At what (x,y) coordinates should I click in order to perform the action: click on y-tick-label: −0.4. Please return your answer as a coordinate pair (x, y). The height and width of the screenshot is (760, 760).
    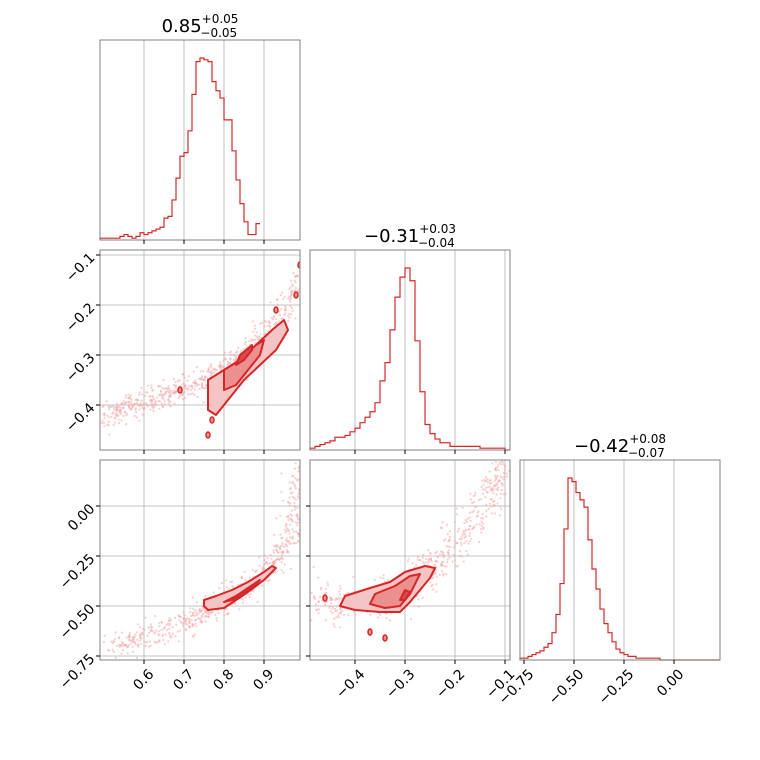
    Looking at the image, I should click on (80, 417).